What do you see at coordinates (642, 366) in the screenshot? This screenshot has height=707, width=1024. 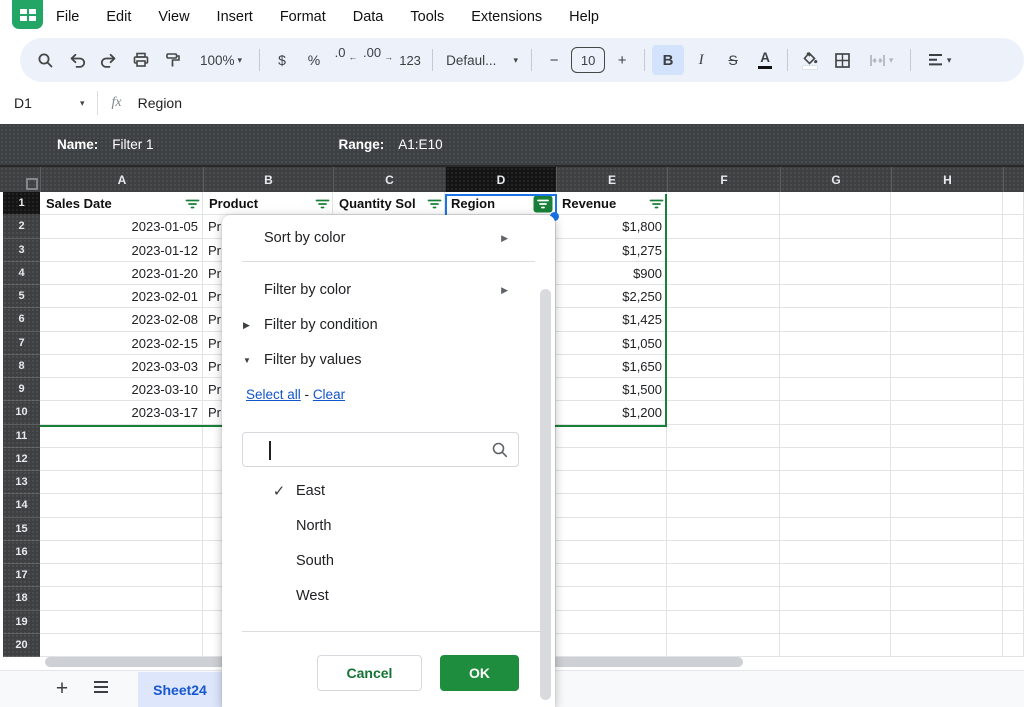 I see `cell-revenue: $1,650` at bounding box center [642, 366].